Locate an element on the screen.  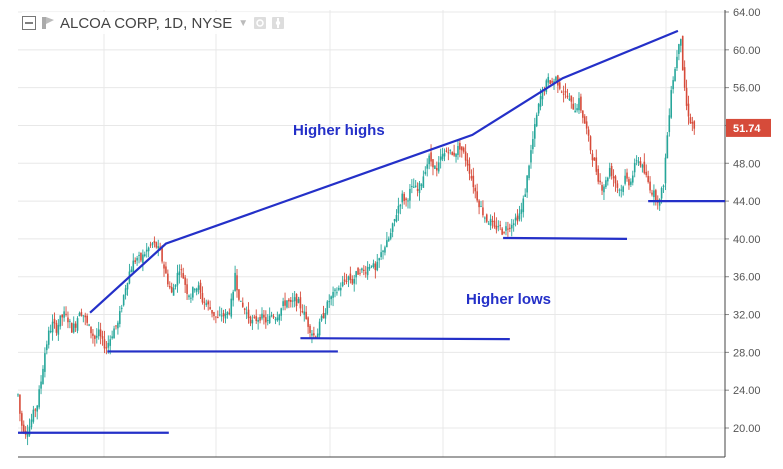
higher-highs-label: Higher highs is located at coordinates (339, 130).